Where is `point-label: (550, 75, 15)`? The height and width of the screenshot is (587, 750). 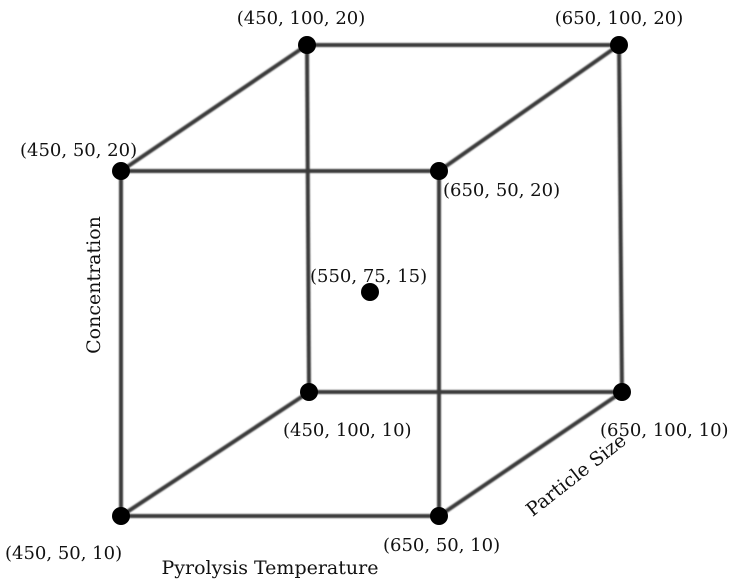
point-label: (550, 75, 15) is located at coordinates (368, 276).